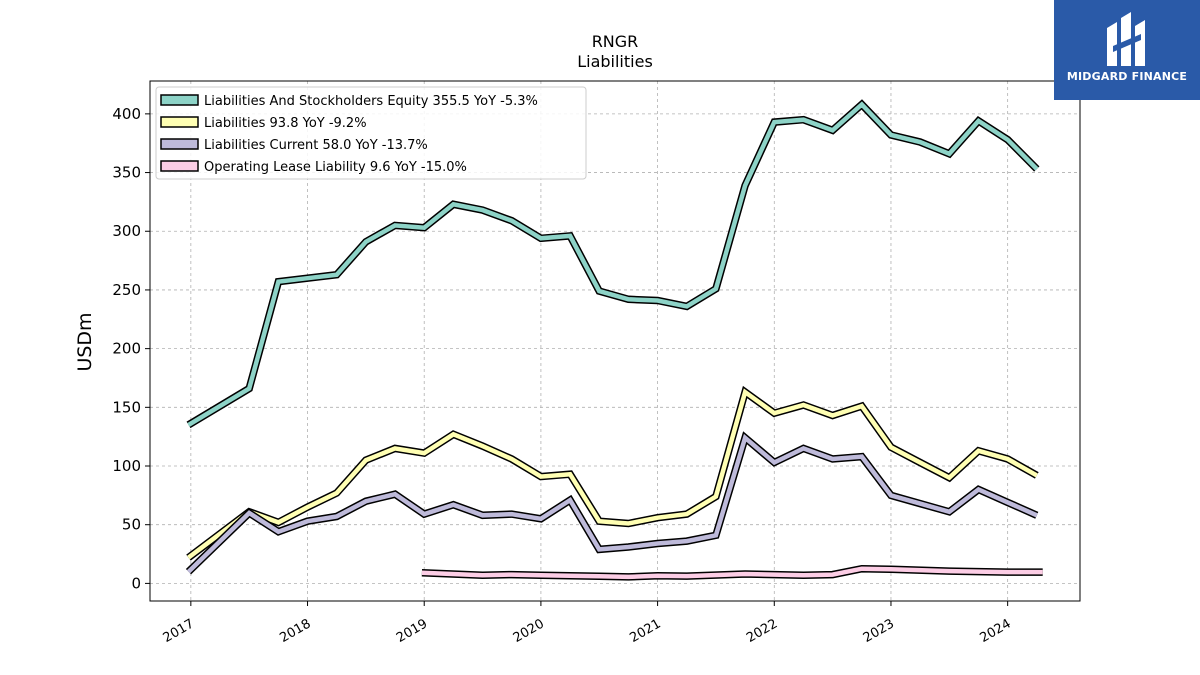 The image size is (1200, 675). What do you see at coordinates (995, 631) in the screenshot?
I see `x-tick-label: 2024` at bounding box center [995, 631].